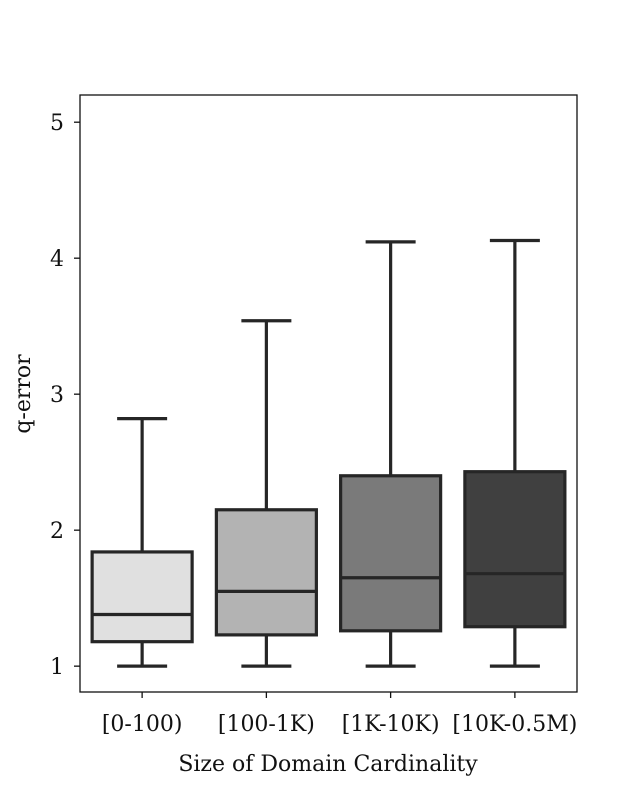 The height and width of the screenshot is (798, 642). What do you see at coordinates (514, 724) in the screenshot?
I see `x-tick-label: [10K-0.5M)` at bounding box center [514, 724].